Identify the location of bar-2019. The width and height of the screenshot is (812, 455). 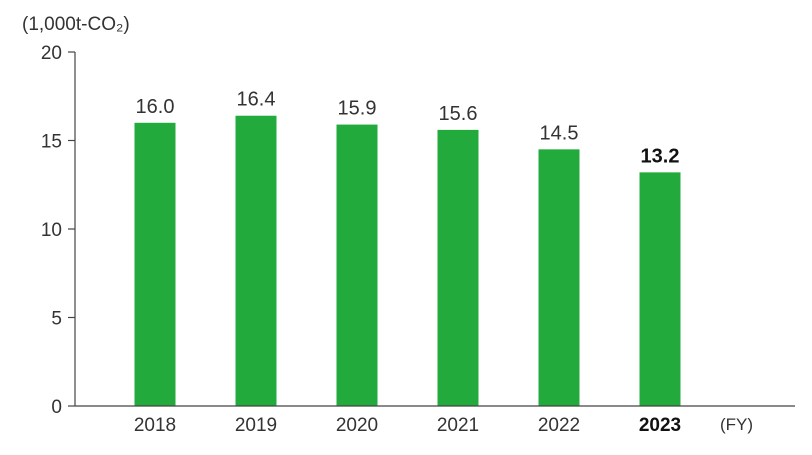
(256, 260).